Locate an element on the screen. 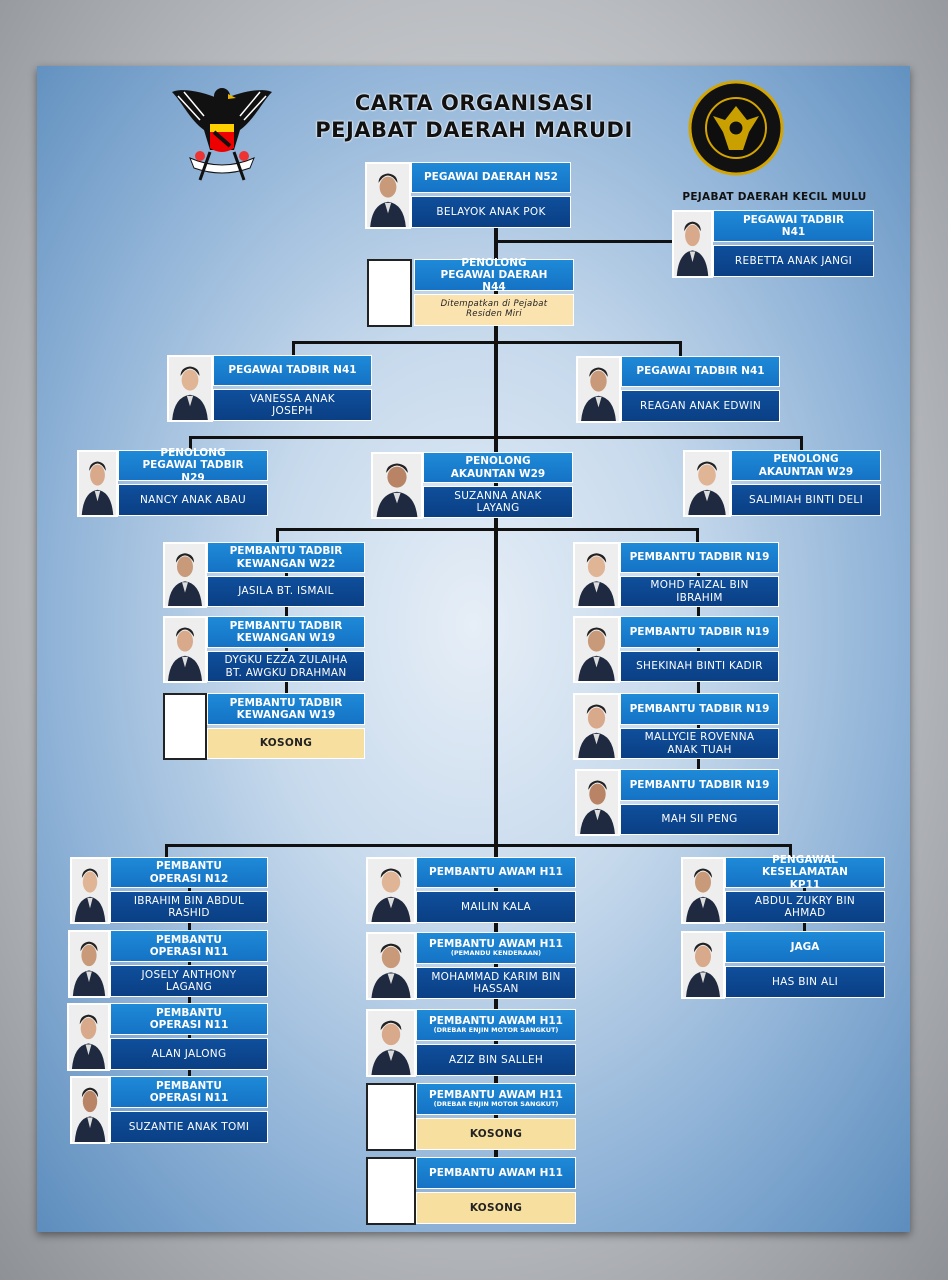 This screenshot has width=948, height=1280. staff-name: MAH SII PENG is located at coordinates (699, 819).